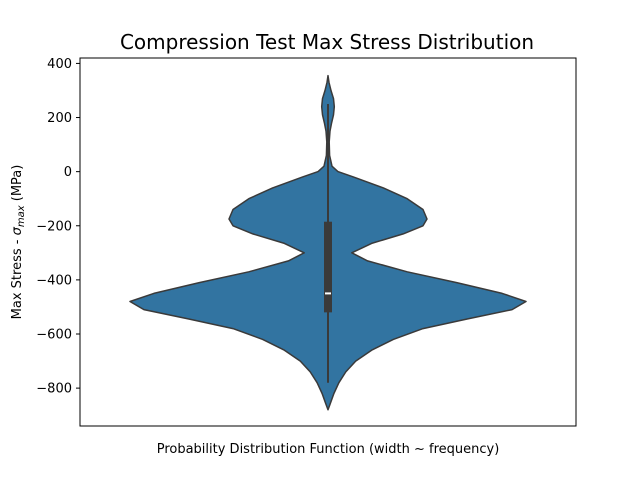 Image resolution: width=640 pixels, height=480 pixels. I want to click on y-tick-label: −800, so click(54, 389).